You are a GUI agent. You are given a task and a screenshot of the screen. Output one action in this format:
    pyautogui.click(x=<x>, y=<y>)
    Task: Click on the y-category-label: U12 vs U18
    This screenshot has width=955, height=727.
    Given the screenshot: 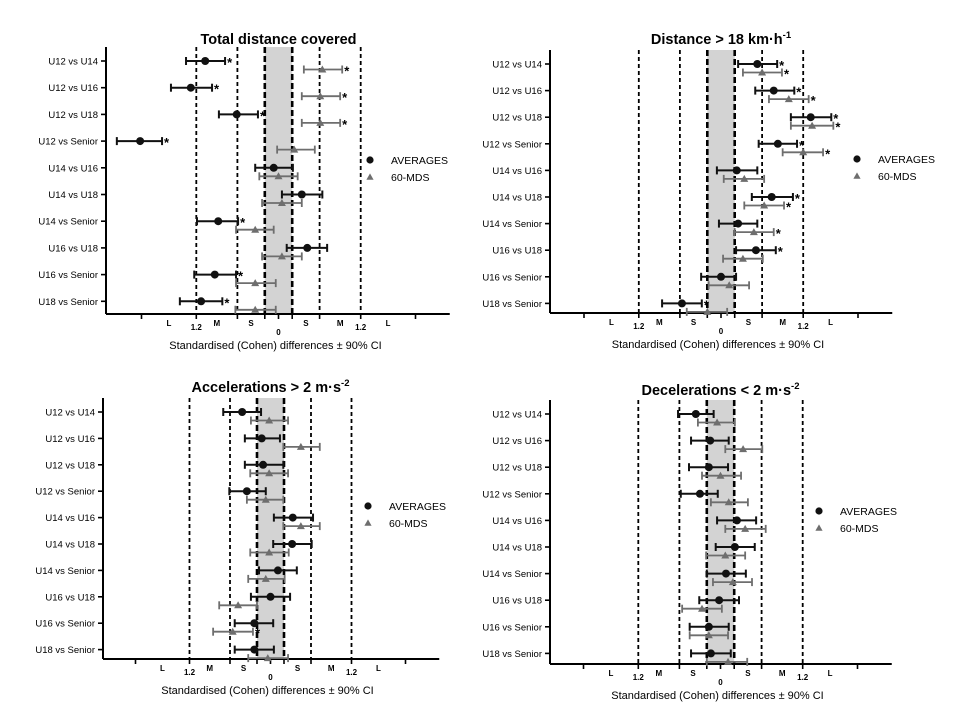 What is the action you would take?
    pyautogui.click(x=73, y=115)
    